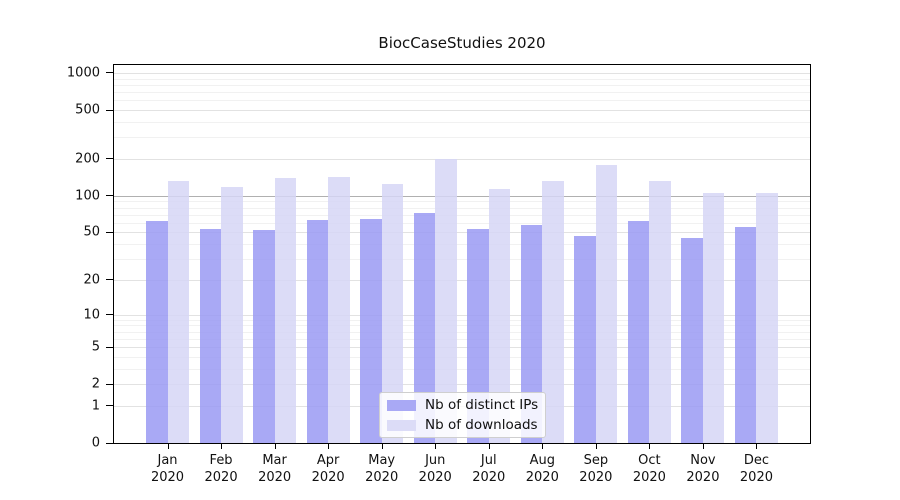 The image size is (900, 500). Describe the element at coordinates (95, 406) in the screenshot. I see `y-tick-label: 1` at that location.